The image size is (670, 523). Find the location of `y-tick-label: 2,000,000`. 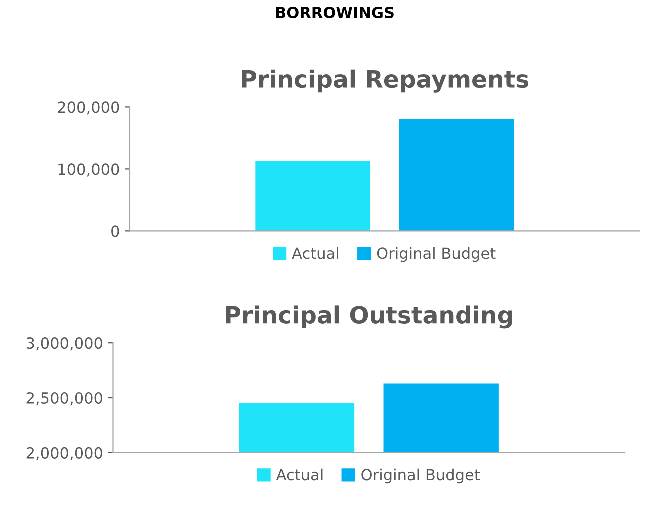

y-tick-label: 2,000,000 is located at coordinates (64, 453).